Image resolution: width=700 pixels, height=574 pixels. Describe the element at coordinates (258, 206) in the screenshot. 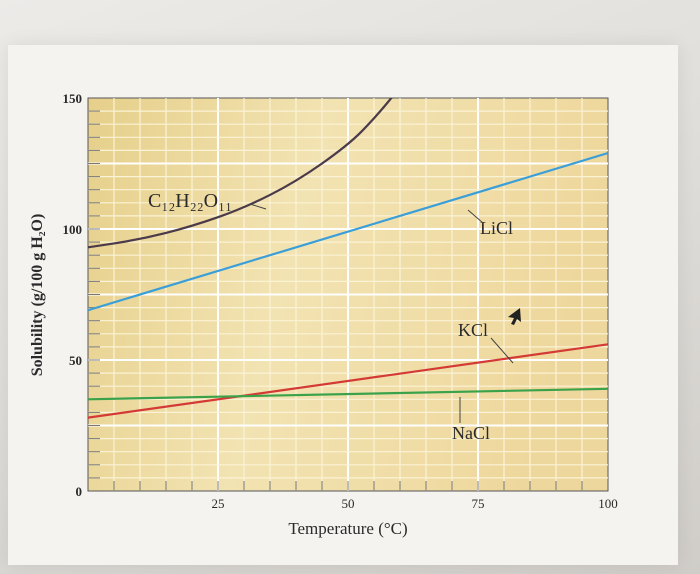

I see `leader-sucrose` at that location.